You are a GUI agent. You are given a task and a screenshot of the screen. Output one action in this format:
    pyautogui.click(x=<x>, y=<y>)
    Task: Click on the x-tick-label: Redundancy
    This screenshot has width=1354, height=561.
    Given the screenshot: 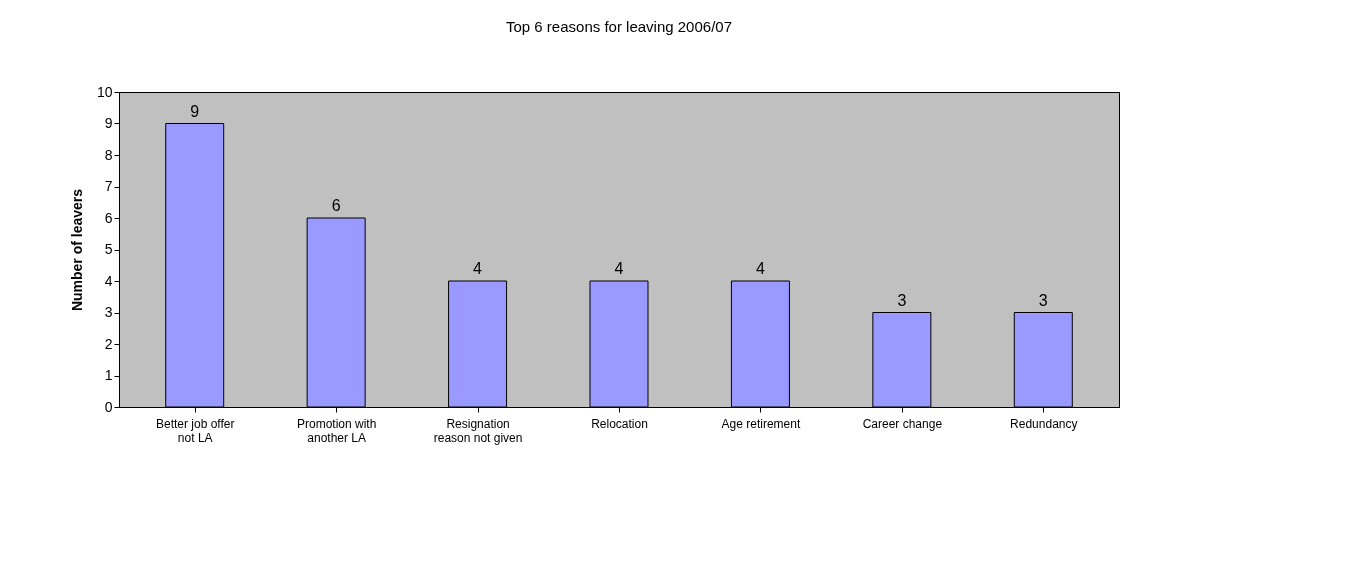 What is the action you would take?
    pyautogui.click(x=1044, y=423)
    